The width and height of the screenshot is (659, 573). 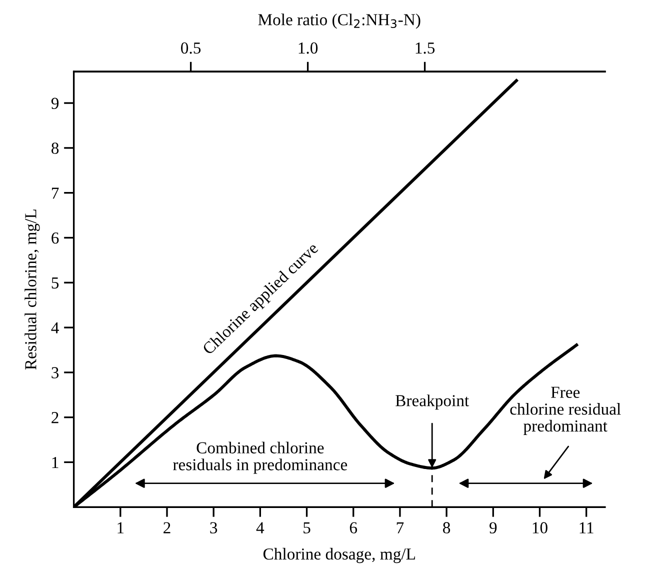 I want to click on y-tick-label: 4, so click(x=55, y=328).